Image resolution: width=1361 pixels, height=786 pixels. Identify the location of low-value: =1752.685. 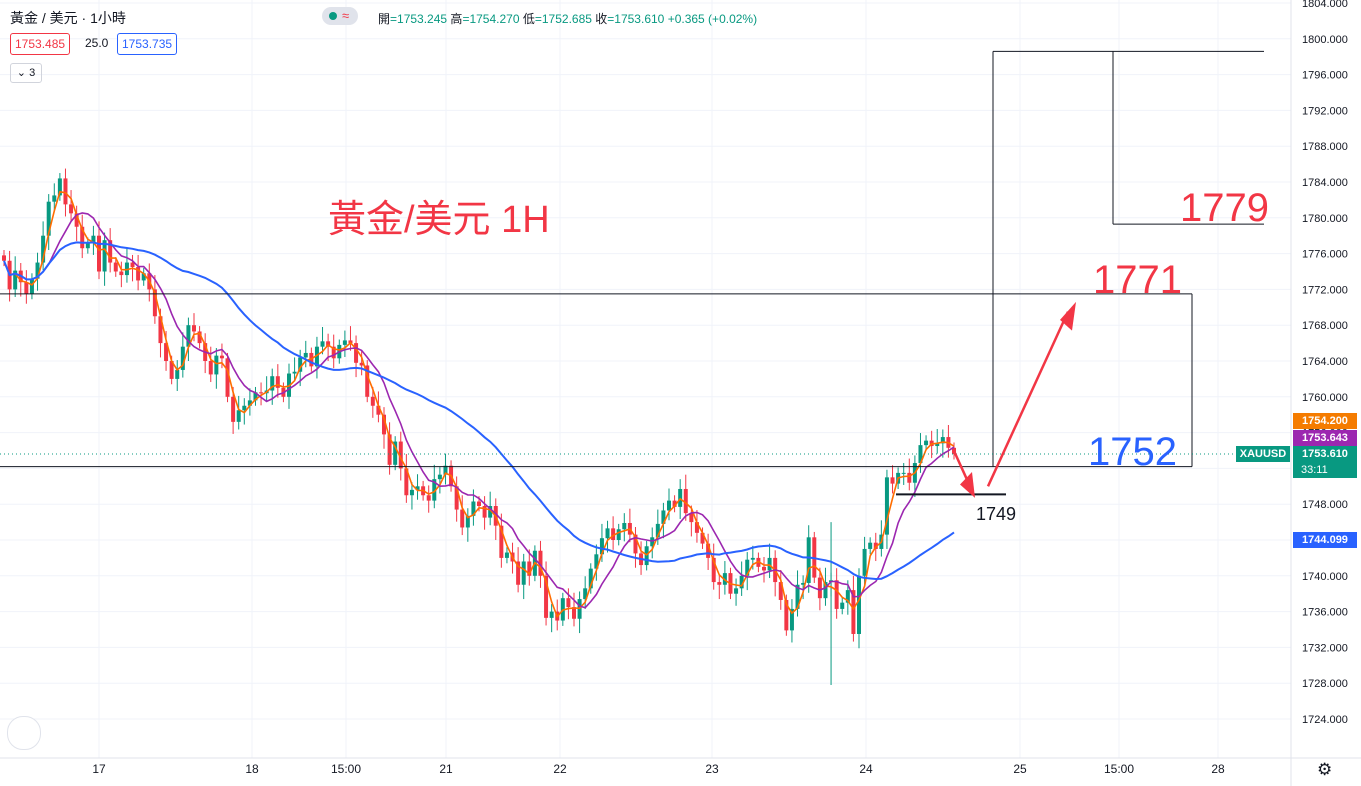
(563, 19).